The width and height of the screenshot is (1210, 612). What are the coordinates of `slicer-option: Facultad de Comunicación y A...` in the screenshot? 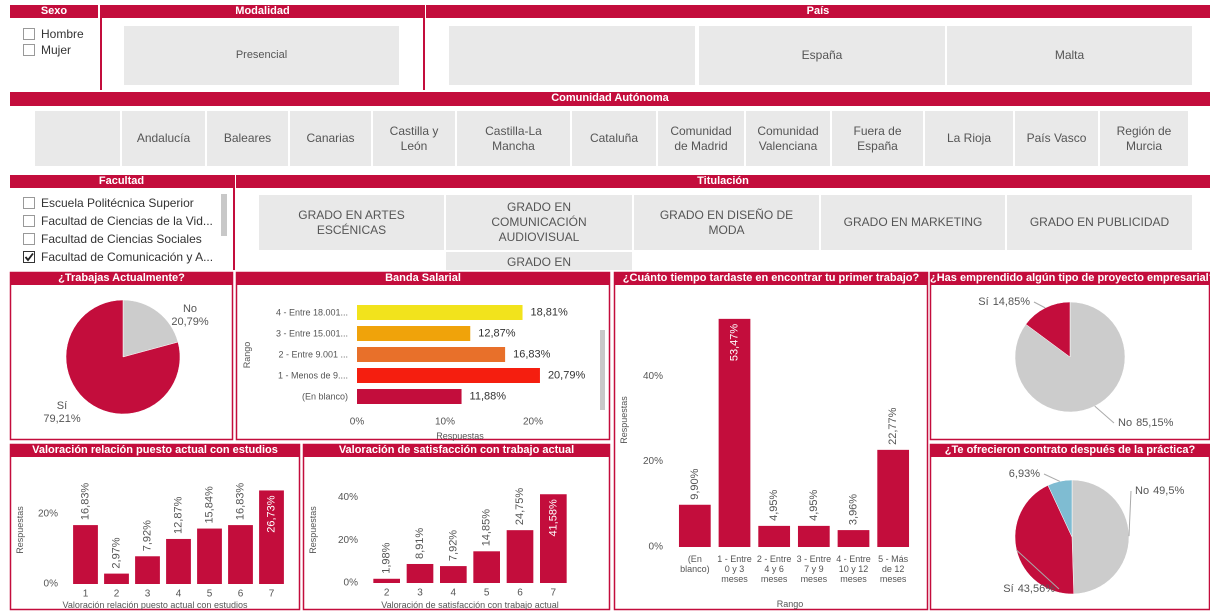 It's located at (118, 257).